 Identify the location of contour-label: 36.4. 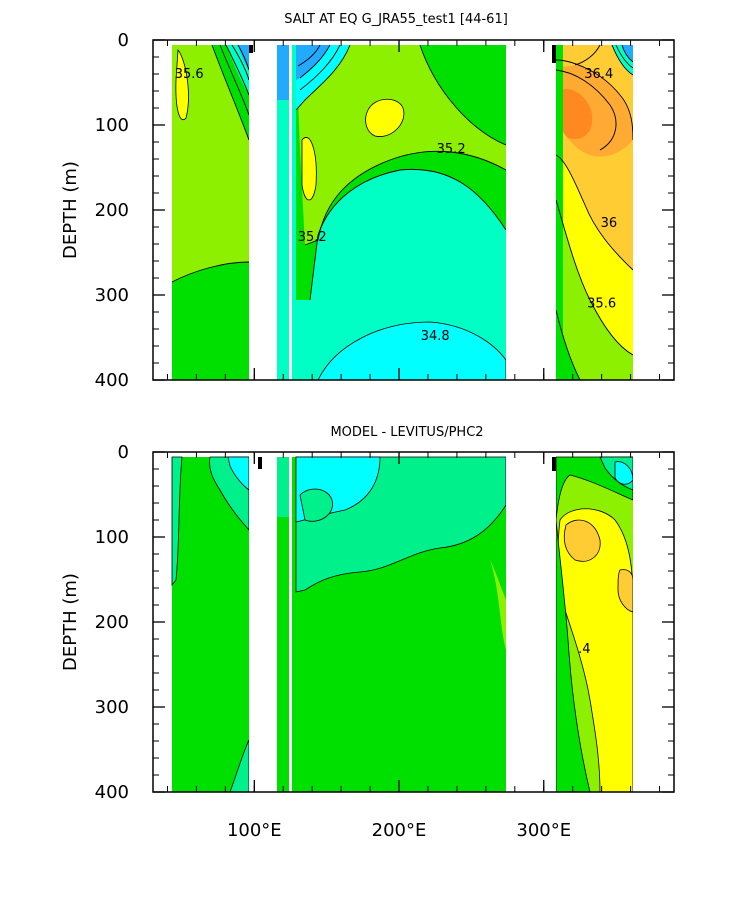
(598, 74).